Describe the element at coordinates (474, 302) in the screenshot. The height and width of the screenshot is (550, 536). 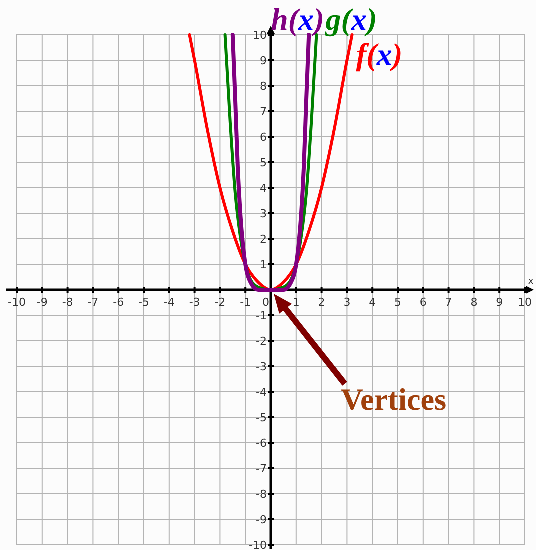
I see `x-tick-label: 8` at that location.